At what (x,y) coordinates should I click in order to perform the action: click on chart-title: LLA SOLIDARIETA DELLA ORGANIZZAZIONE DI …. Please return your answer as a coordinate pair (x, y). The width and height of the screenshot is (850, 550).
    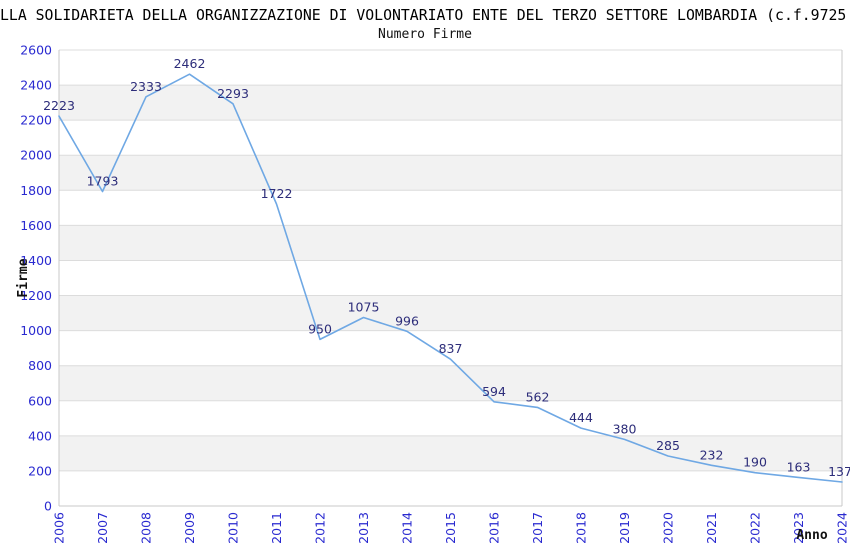
    Looking at the image, I should click on (423, 15).